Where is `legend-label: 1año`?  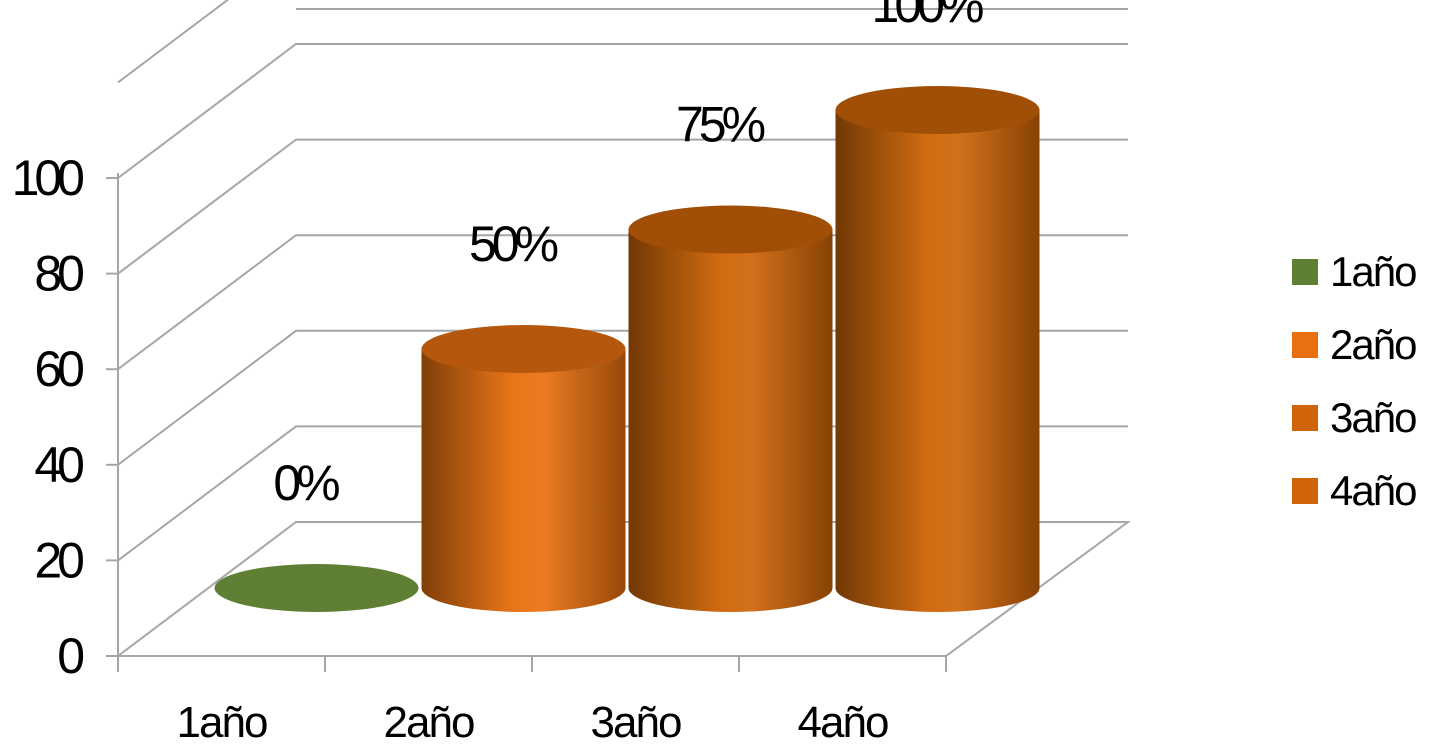 legend-label: 1año is located at coordinates (1373, 271).